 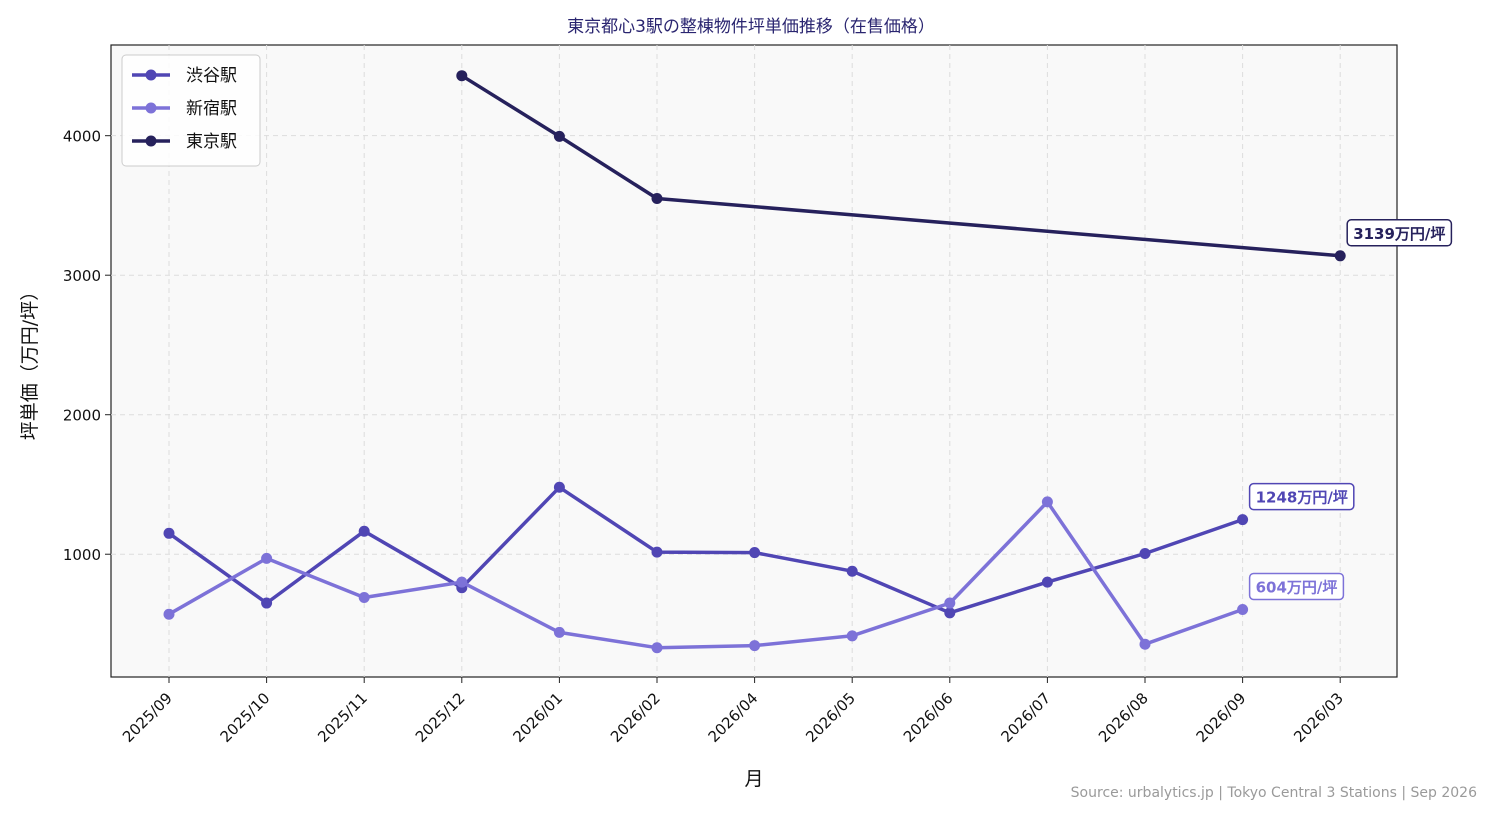 I want to click on legend-entry-label: 新宿駅, so click(x=211, y=109).